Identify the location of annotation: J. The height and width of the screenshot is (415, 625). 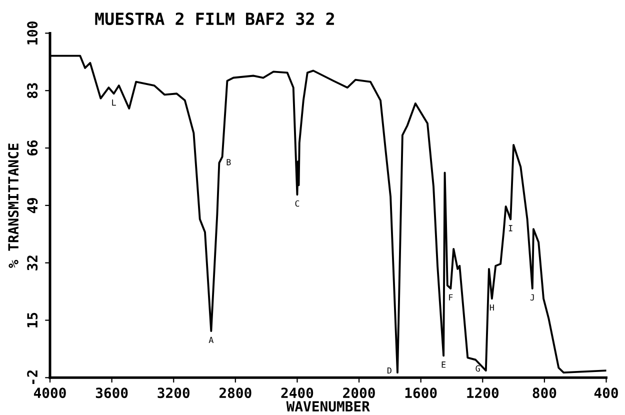
(532, 297).